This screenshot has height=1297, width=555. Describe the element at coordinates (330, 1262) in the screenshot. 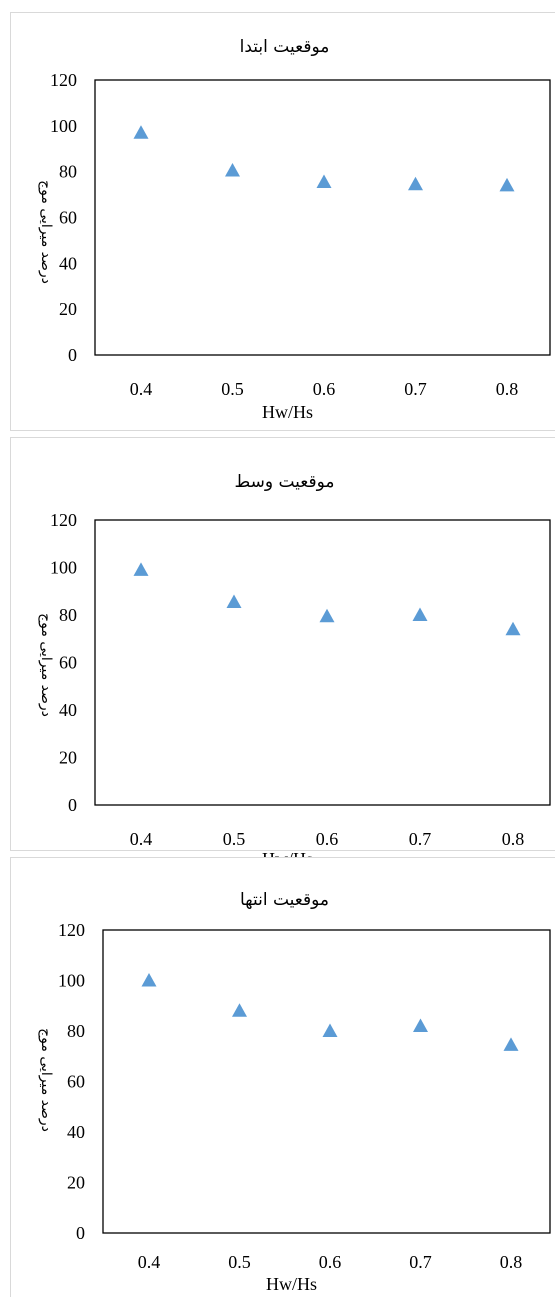

I see `chart-3-x-tick-label-2: 0.6` at that location.